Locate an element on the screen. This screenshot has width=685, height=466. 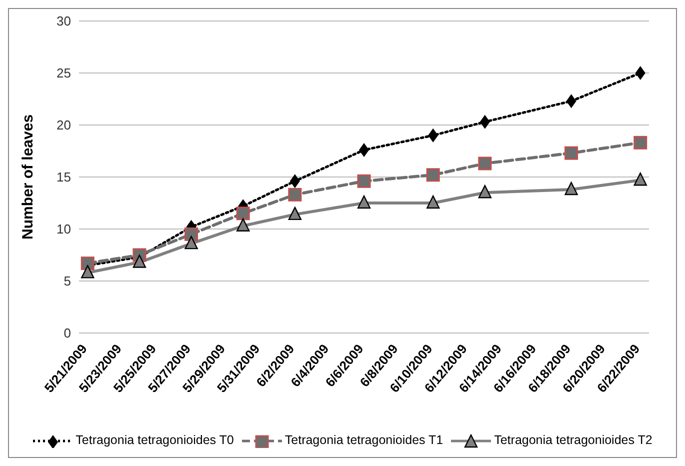
y-tick-label: 20 is located at coordinates (63, 125).